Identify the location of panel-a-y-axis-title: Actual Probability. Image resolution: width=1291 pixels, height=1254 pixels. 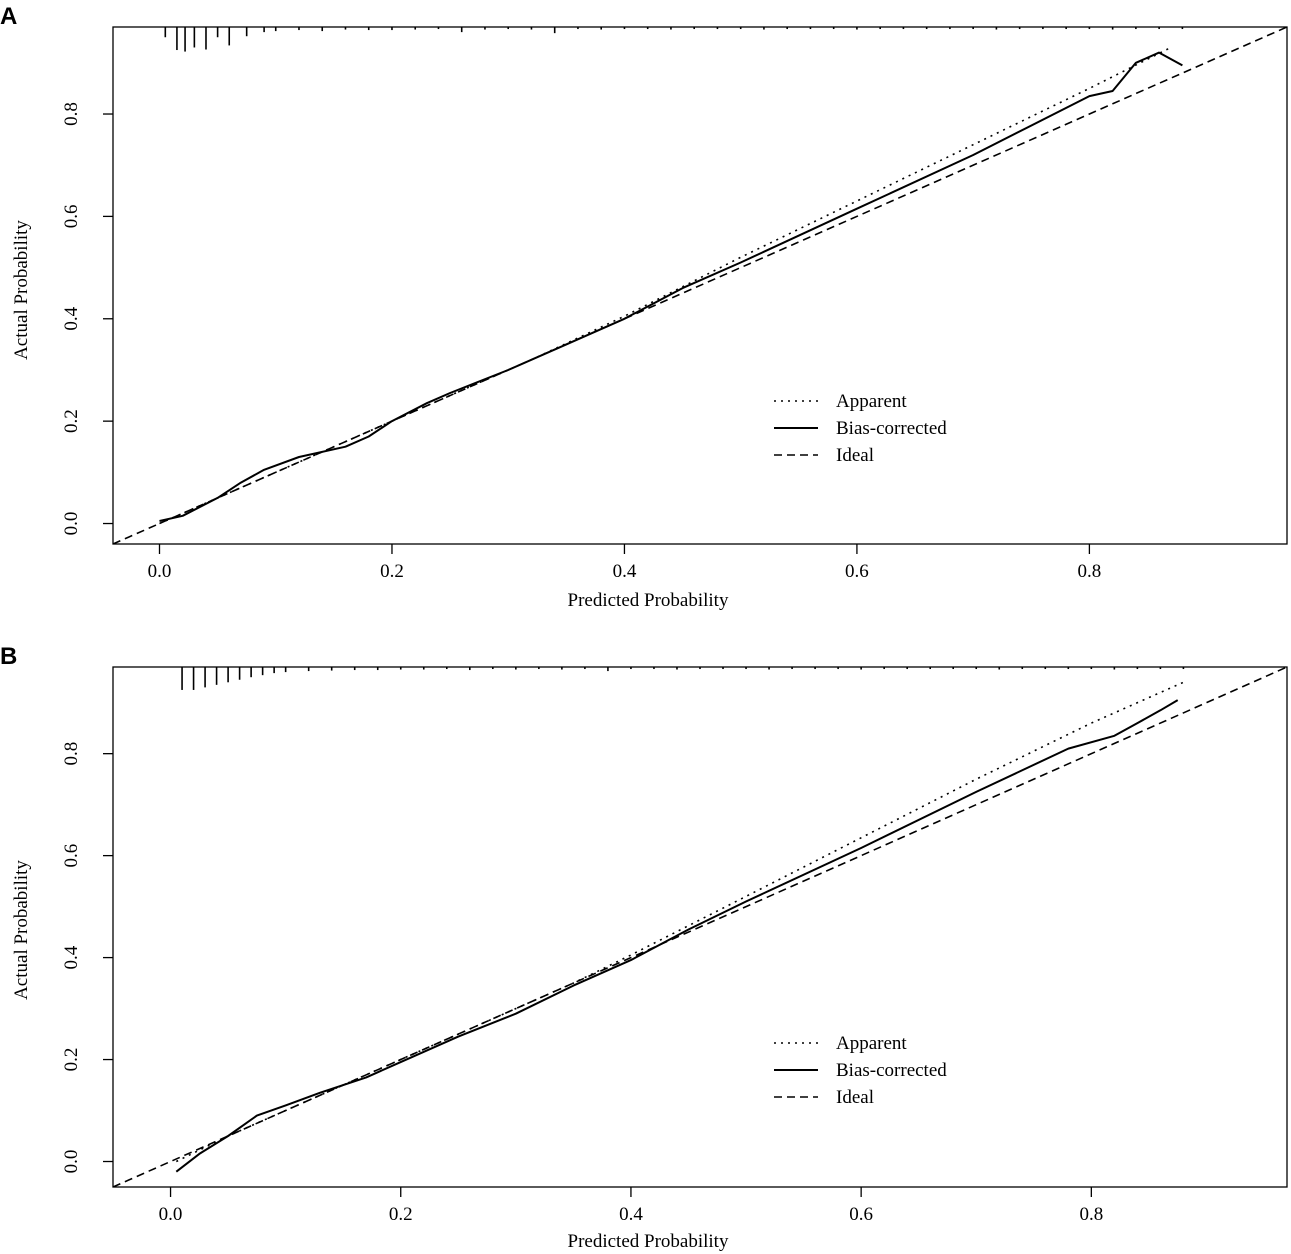
(21, 290).